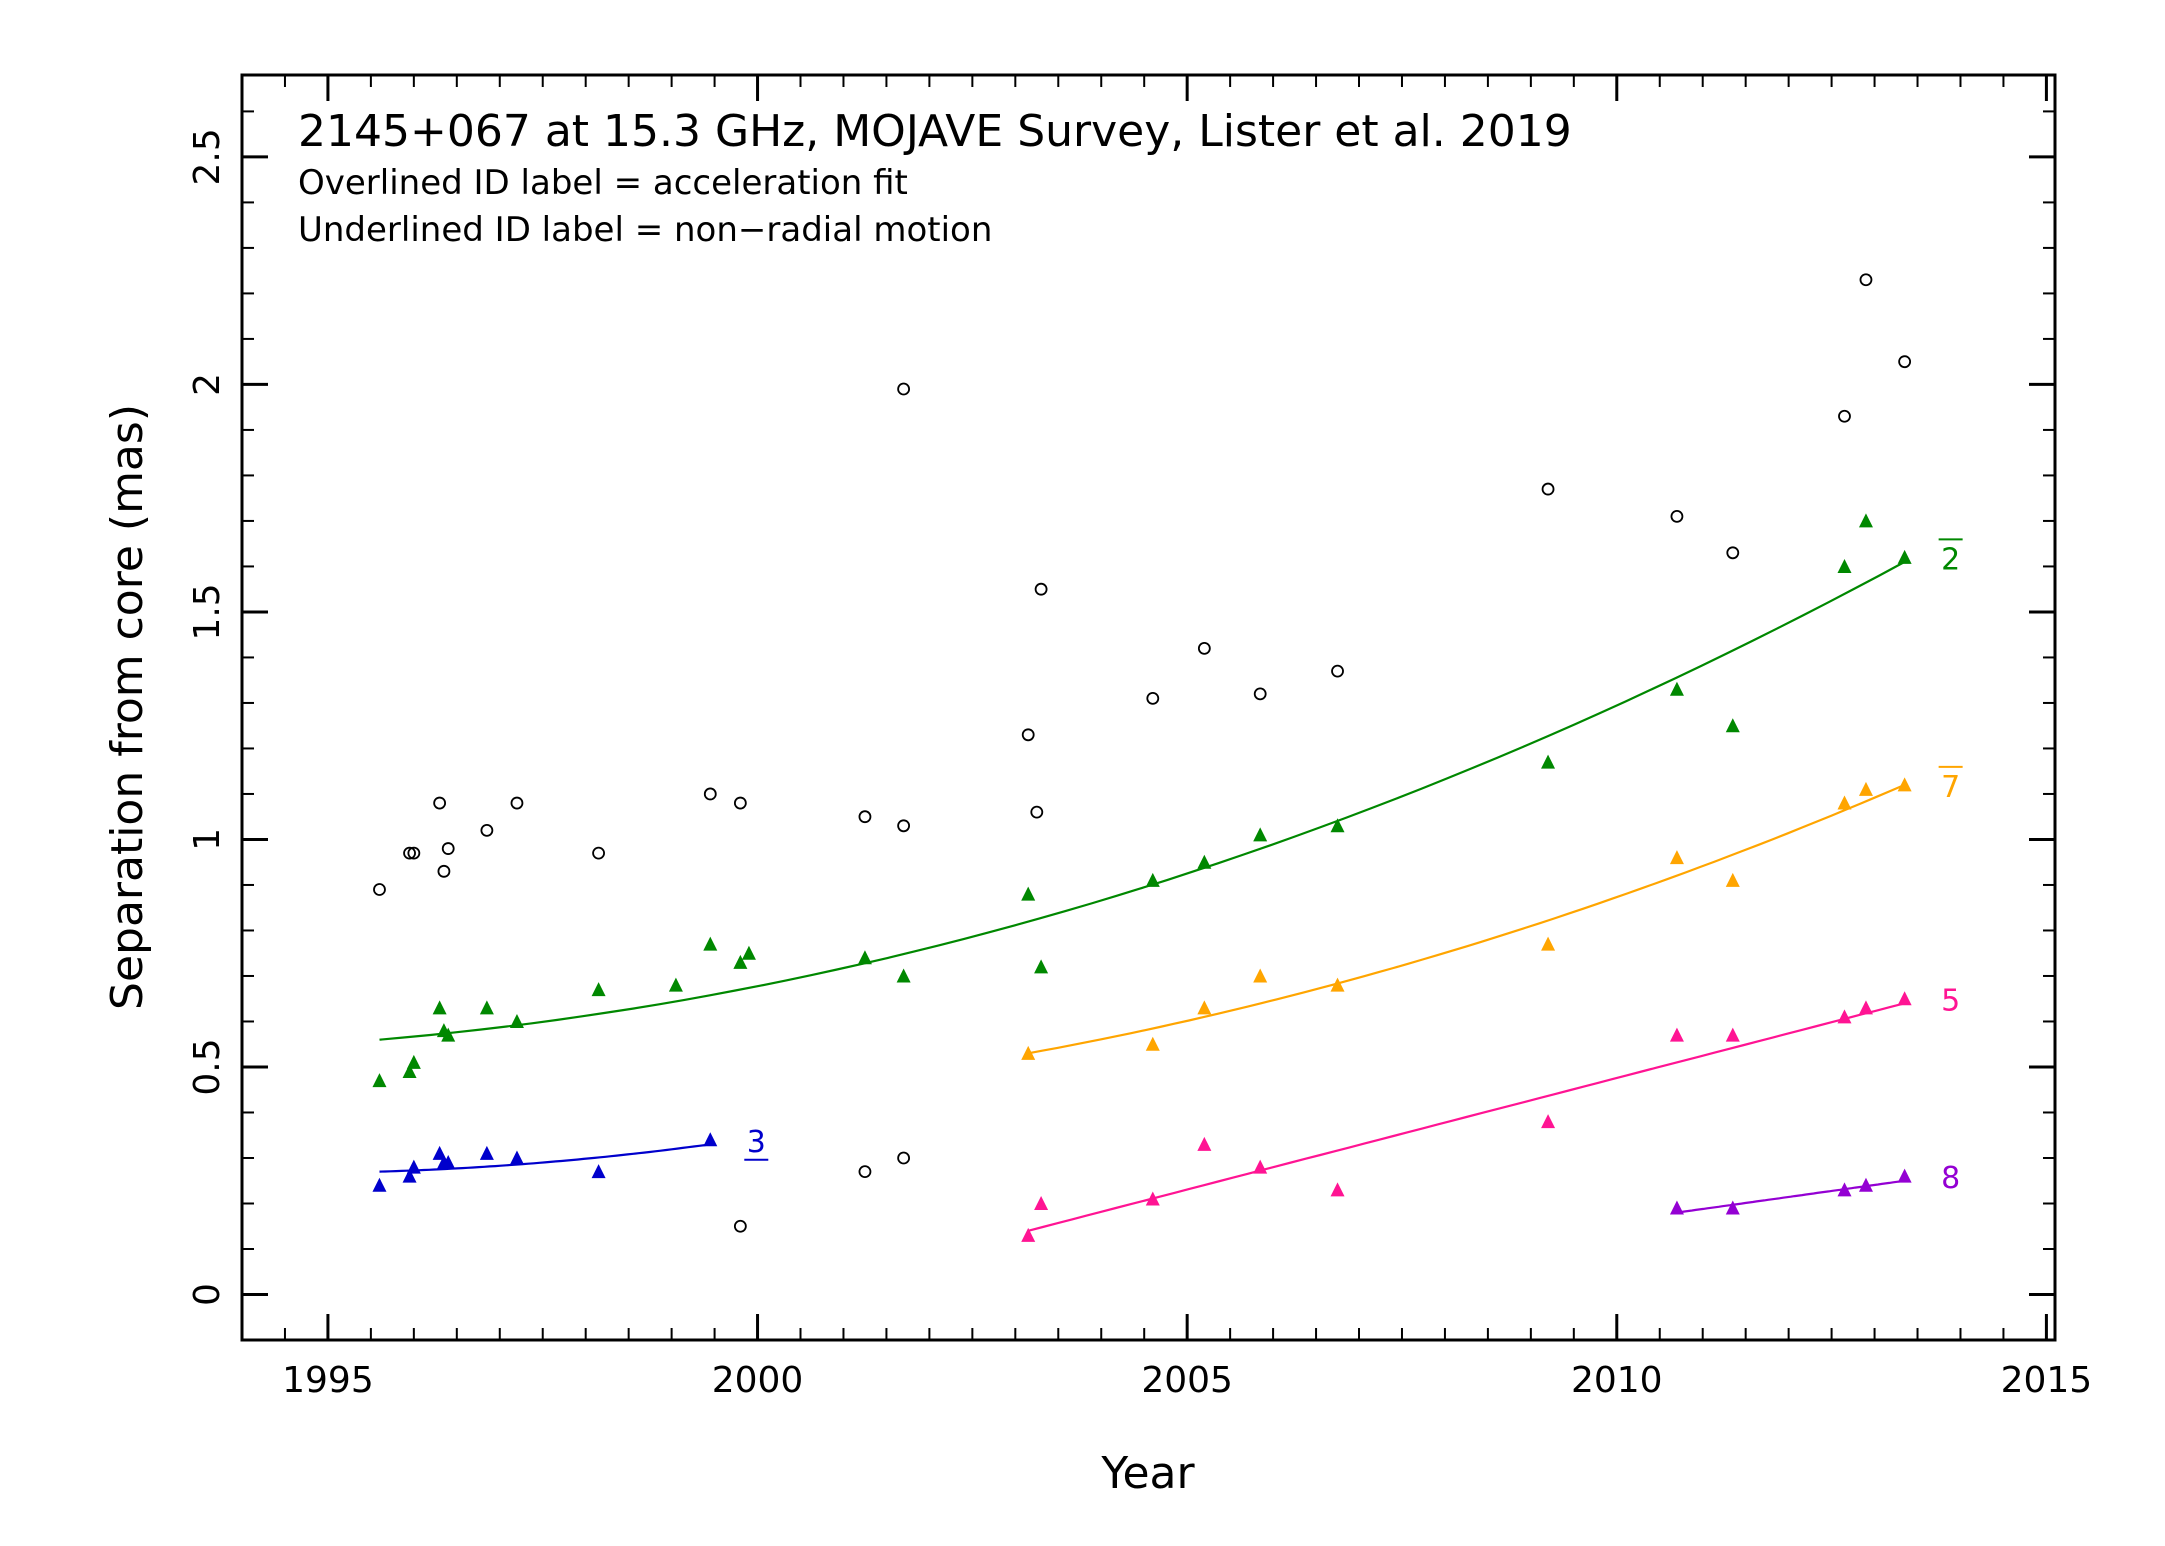 The height and width of the screenshot is (1546, 2165). Describe the element at coordinates (645, 230) in the screenshot. I see `subtitle-line-2: Underlined ID label = non−radial motion` at that location.